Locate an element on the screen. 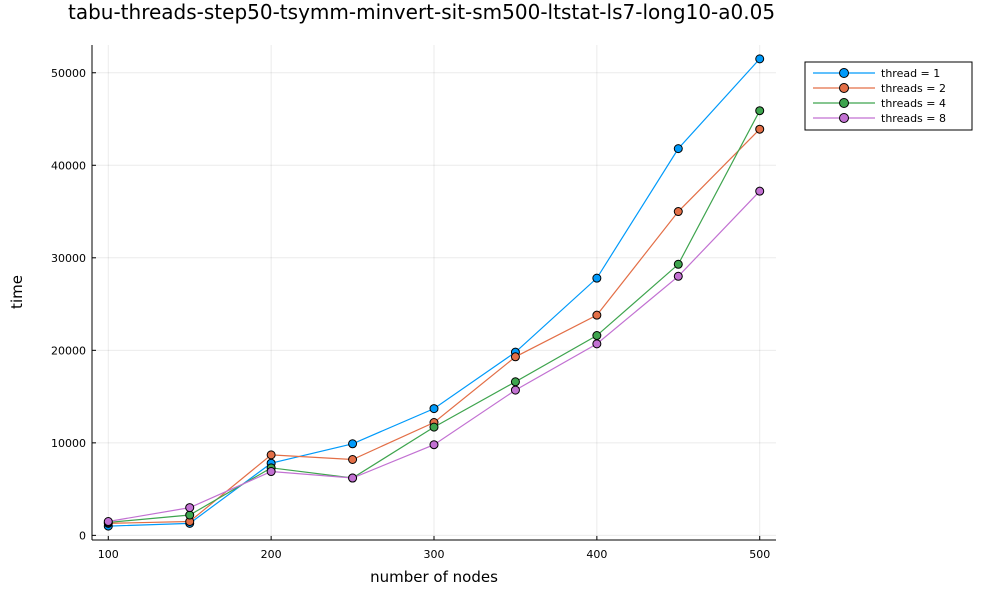 This screenshot has width=1000, height=600. y-tick-label: 20000 is located at coordinates (68, 350).